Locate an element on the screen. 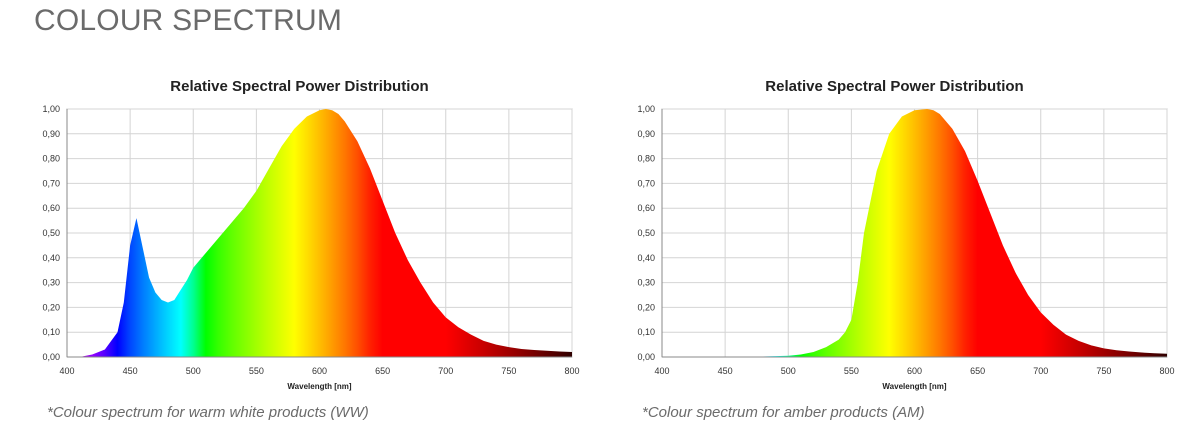 Image resolution: width=1200 pixels, height=432 pixels. page-title: COLOUR SPECTRUM is located at coordinates (188, 20).